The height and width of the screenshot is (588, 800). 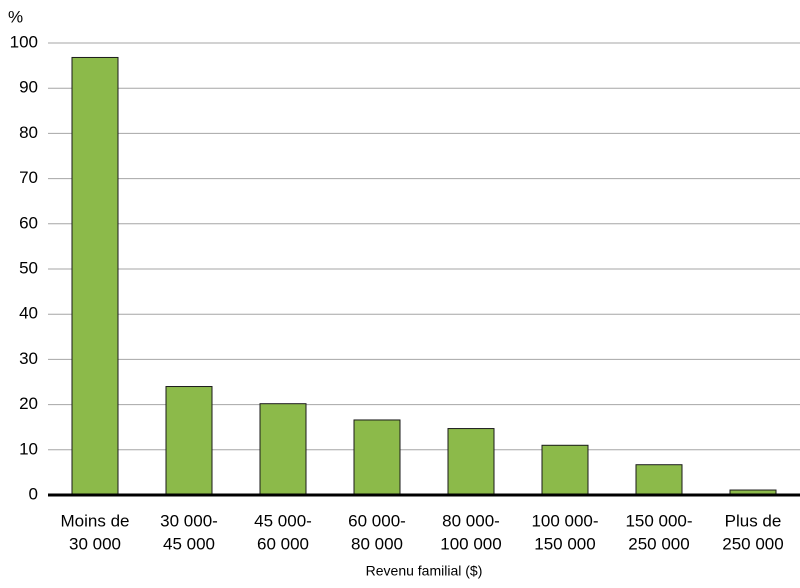 What do you see at coordinates (95, 543) in the screenshot?
I see `x-tick-label: 30 000` at bounding box center [95, 543].